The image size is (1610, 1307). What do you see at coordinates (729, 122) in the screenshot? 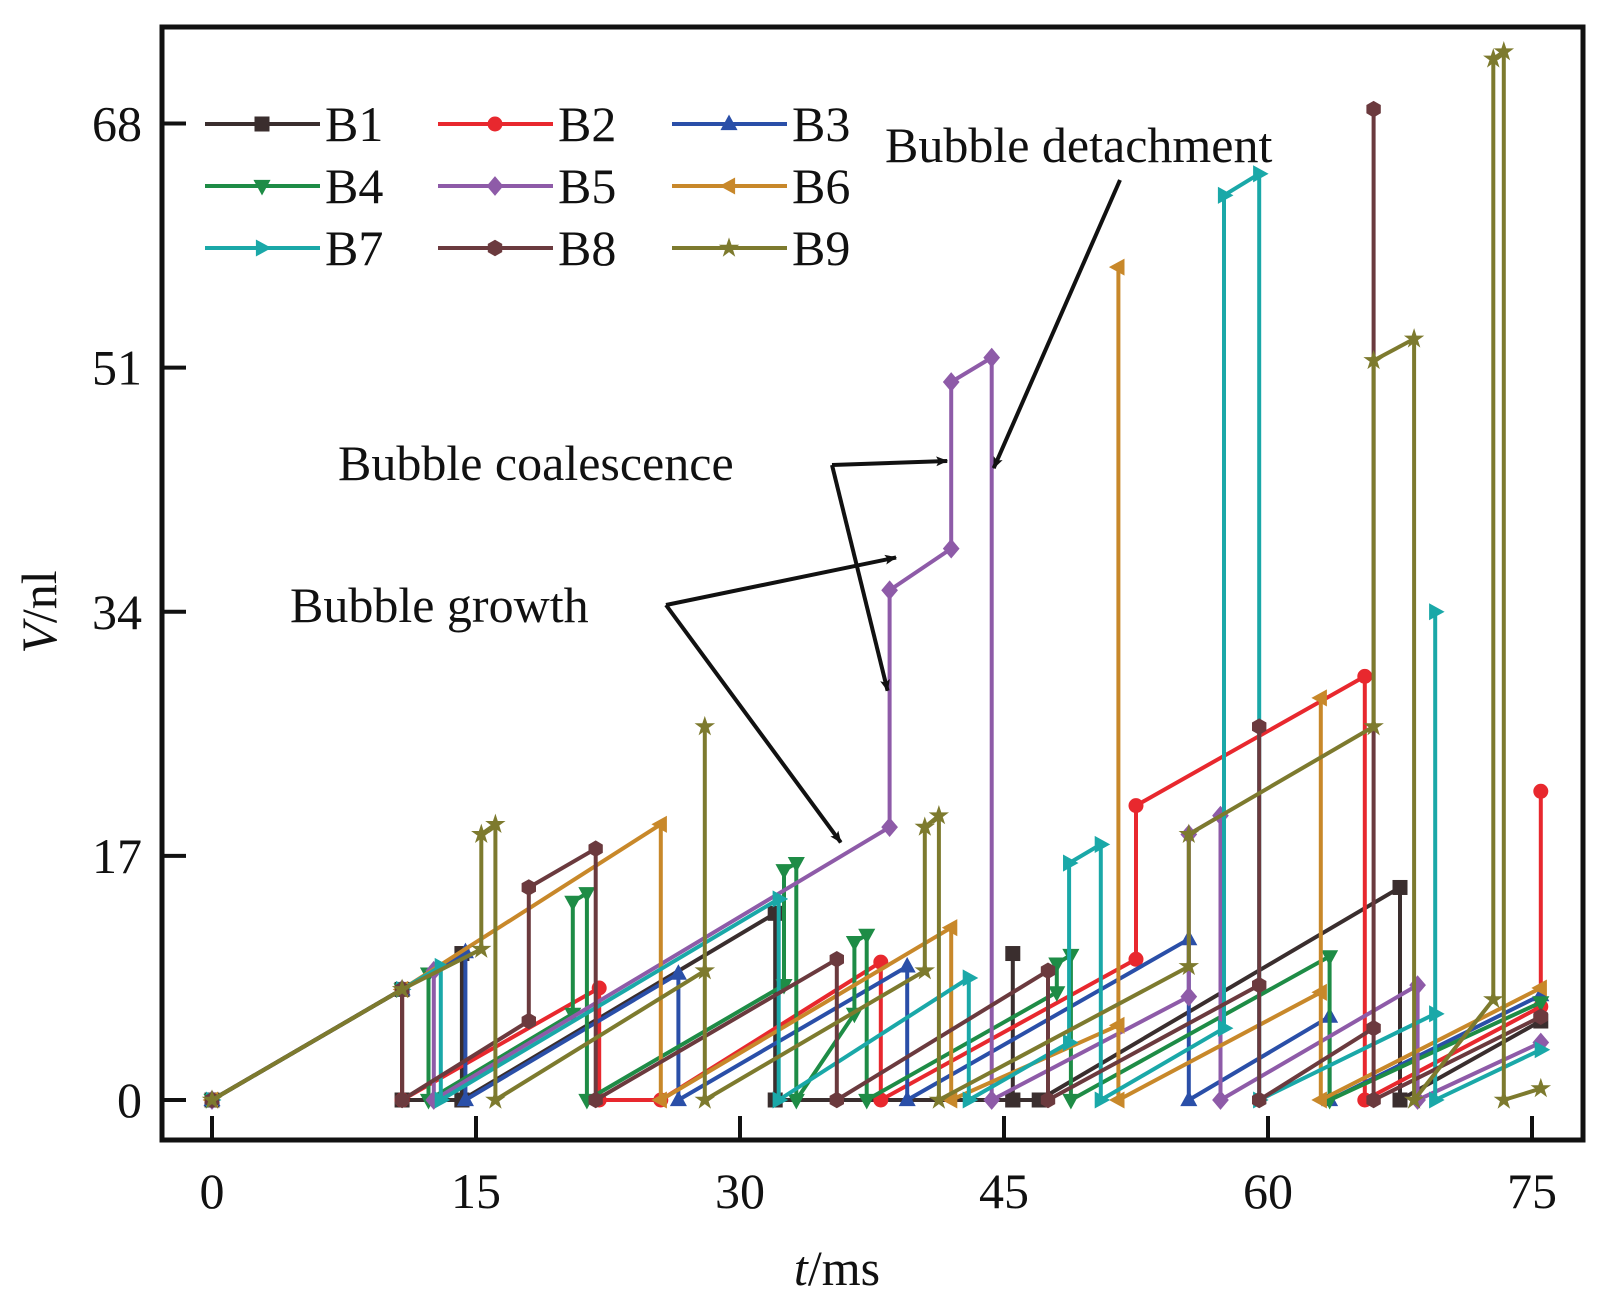
I see `legend-marker-b3` at bounding box center [729, 122].